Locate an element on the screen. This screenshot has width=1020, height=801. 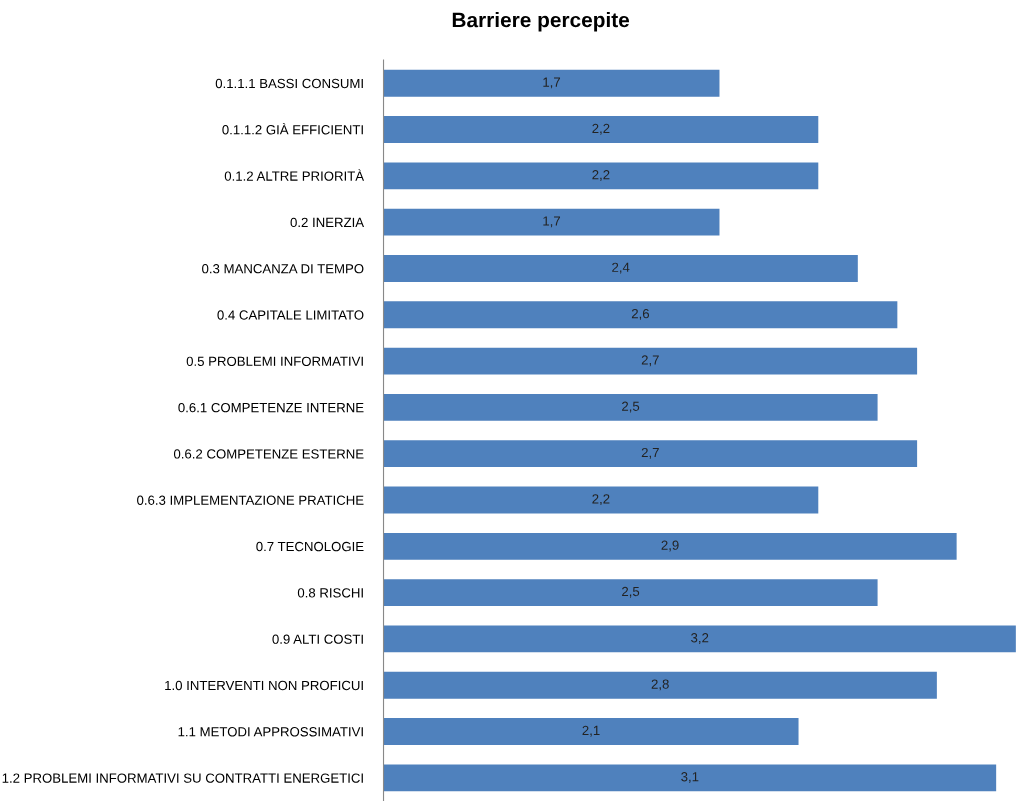
data-label: 2,1 is located at coordinates (591, 731).